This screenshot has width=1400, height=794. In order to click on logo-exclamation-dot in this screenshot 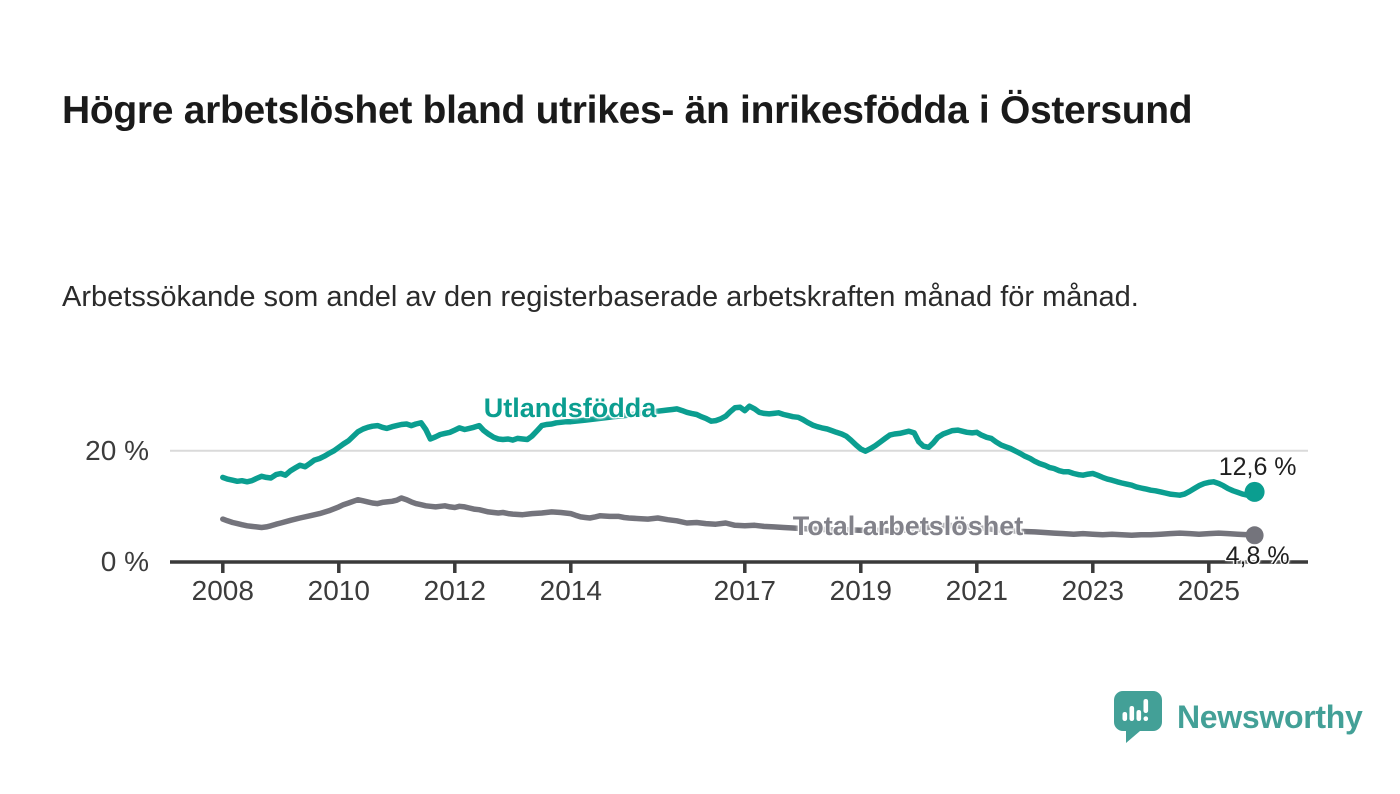, I will do `click(1146, 718)`.